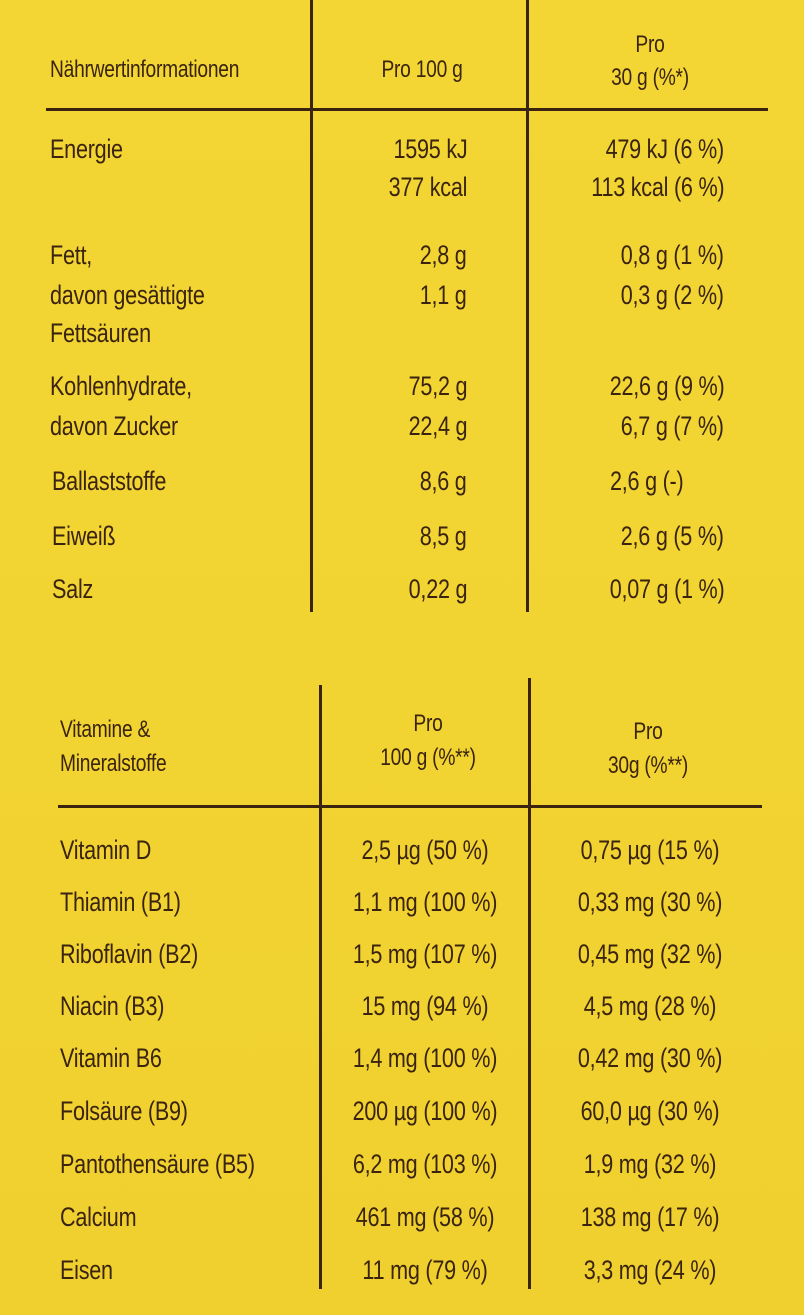 The height and width of the screenshot is (1315, 804). What do you see at coordinates (650, 850) in the screenshot?
I see `vitamins-row-perserving: 0,75 µg (15 %)` at bounding box center [650, 850].